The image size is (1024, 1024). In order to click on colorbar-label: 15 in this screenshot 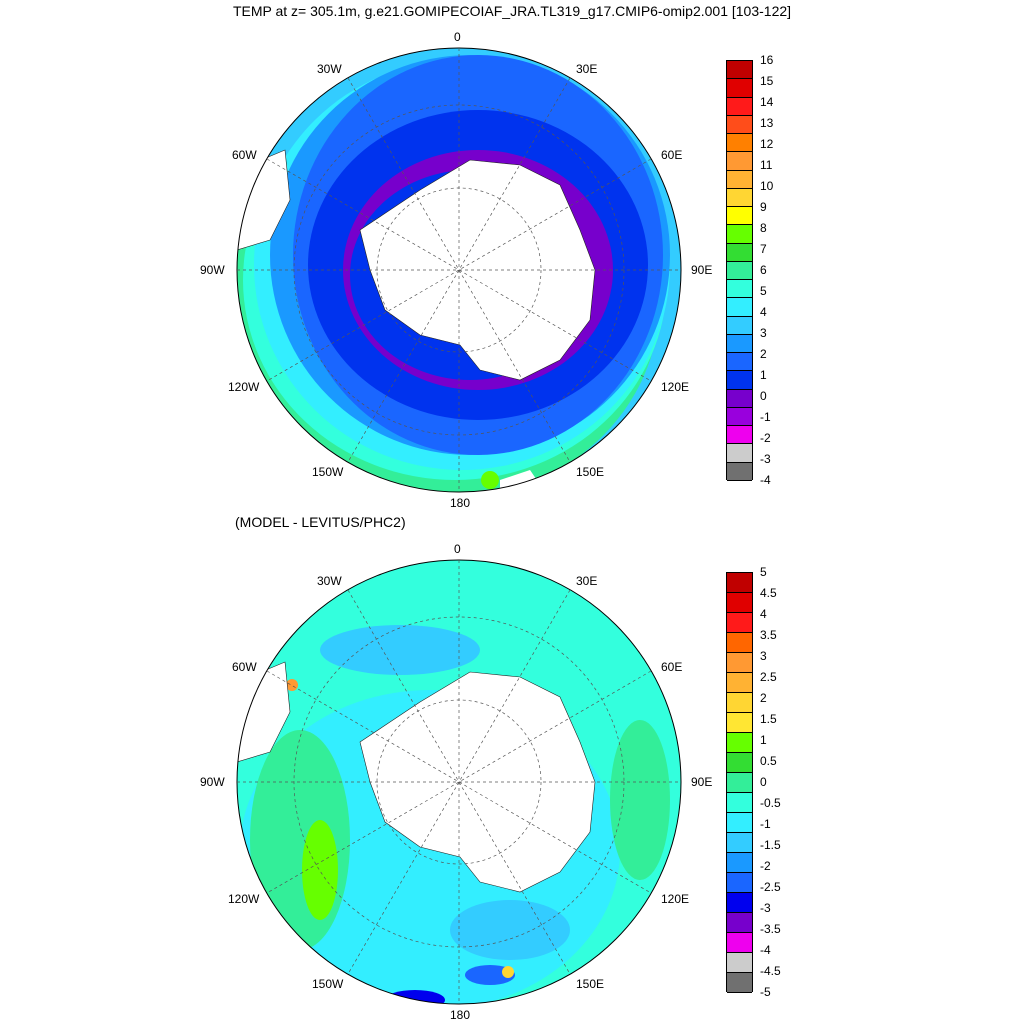, I will do `click(767, 81)`.